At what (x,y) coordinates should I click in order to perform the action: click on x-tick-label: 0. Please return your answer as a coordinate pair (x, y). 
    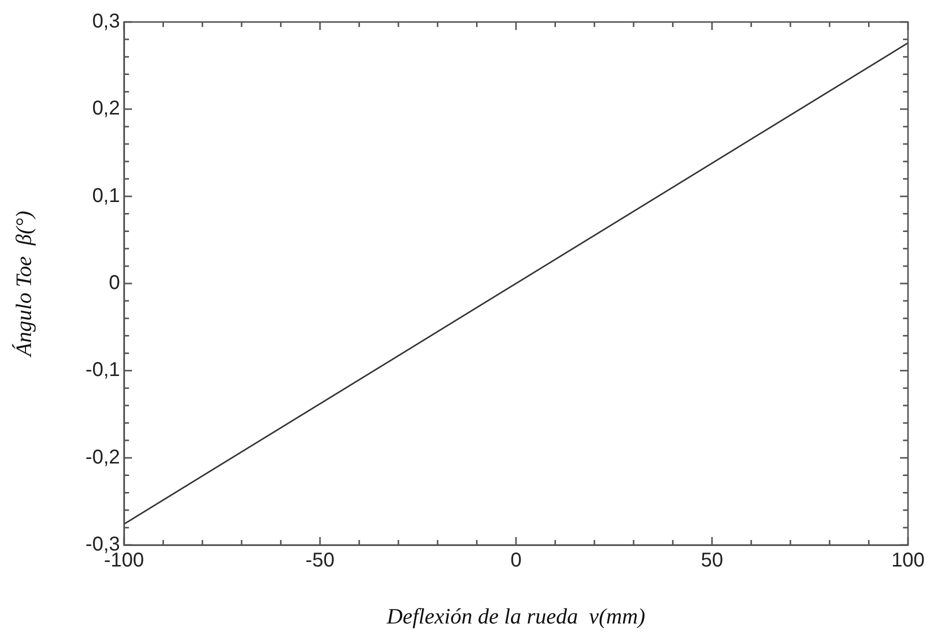
    Looking at the image, I should click on (516, 561).